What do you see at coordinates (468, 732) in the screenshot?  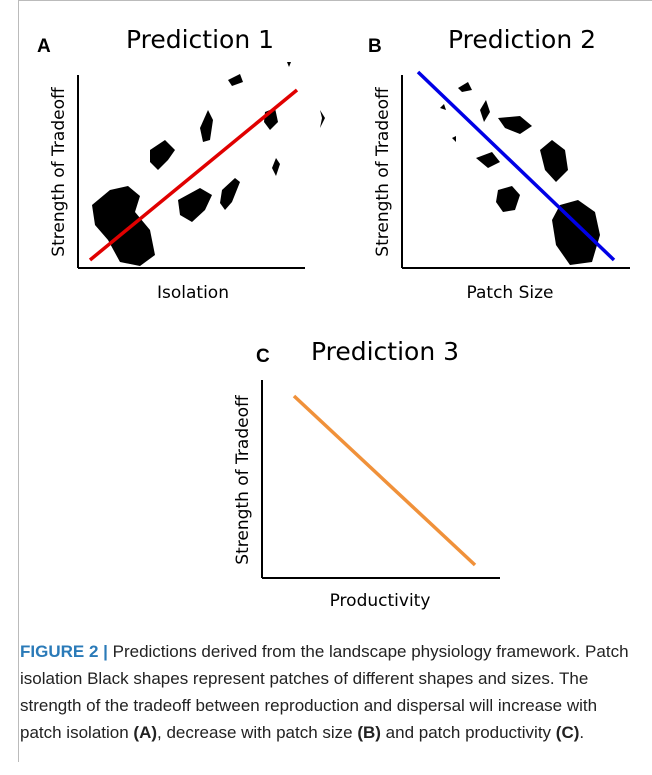 I see `caption-text: and patch productivity` at bounding box center [468, 732].